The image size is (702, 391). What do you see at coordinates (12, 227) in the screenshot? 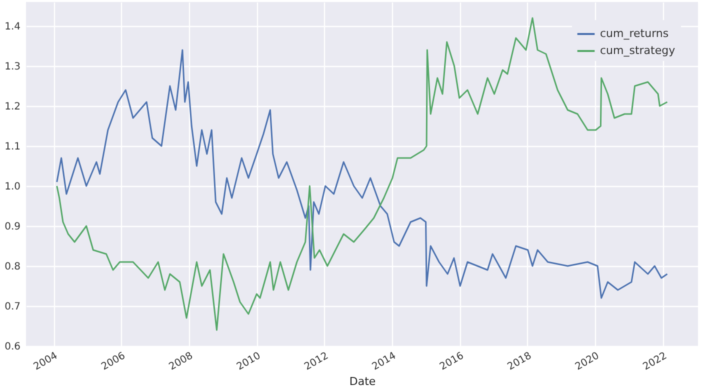
I see `y-tick-label: 0.9` at bounding box center [12, 227].